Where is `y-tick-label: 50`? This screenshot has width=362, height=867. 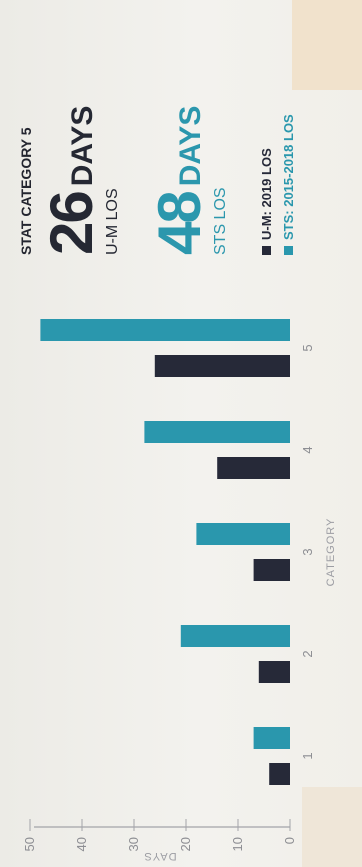 y-tick-label: 50 is located at coordinates (29, 844).